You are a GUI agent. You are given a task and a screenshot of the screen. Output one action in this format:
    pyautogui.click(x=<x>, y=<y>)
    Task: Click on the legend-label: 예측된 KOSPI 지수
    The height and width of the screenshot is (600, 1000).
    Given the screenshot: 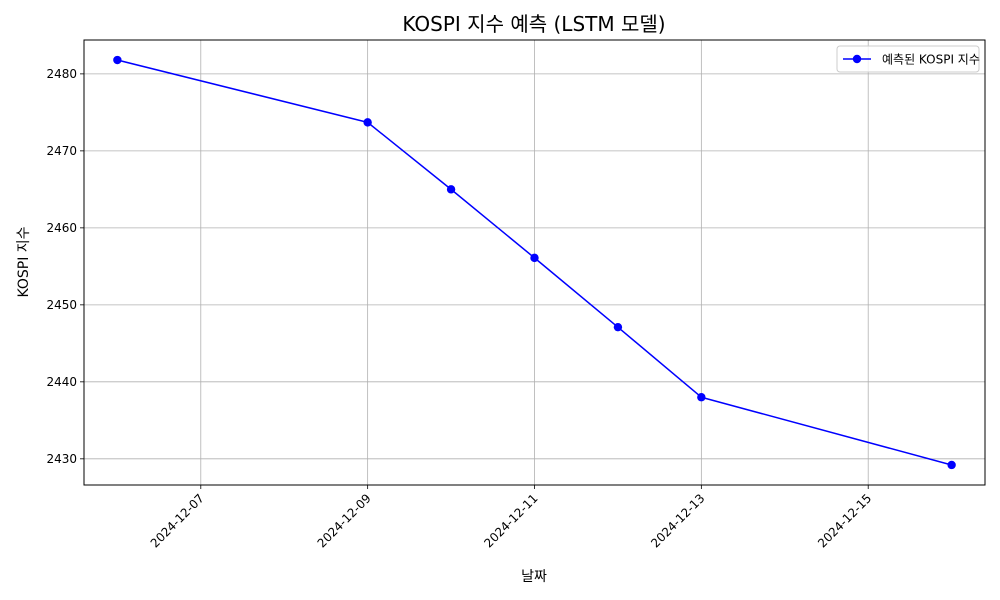 What is the action you would take?
    pyautogui.click(x=931, y=60)
    